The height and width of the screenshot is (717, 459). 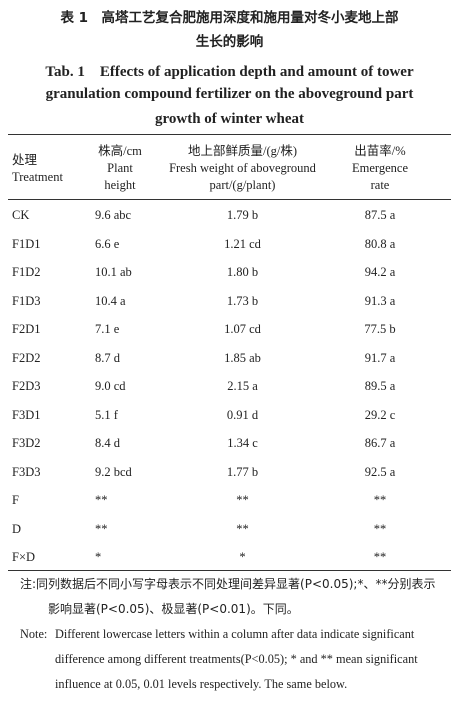 What do you see at coordinates (380, 151) in the screenshot?
I see `header-cell: 出苗率/%` at bounding box center [380, 151].